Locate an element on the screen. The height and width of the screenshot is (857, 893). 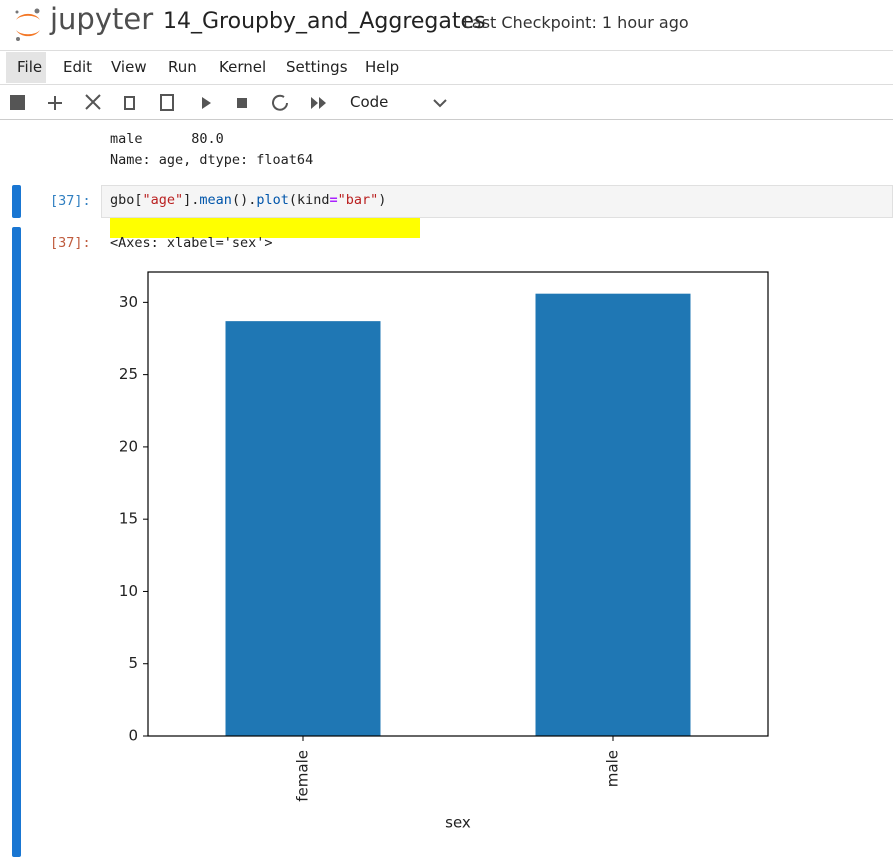
save-icon is located at coordinates (17, 102).